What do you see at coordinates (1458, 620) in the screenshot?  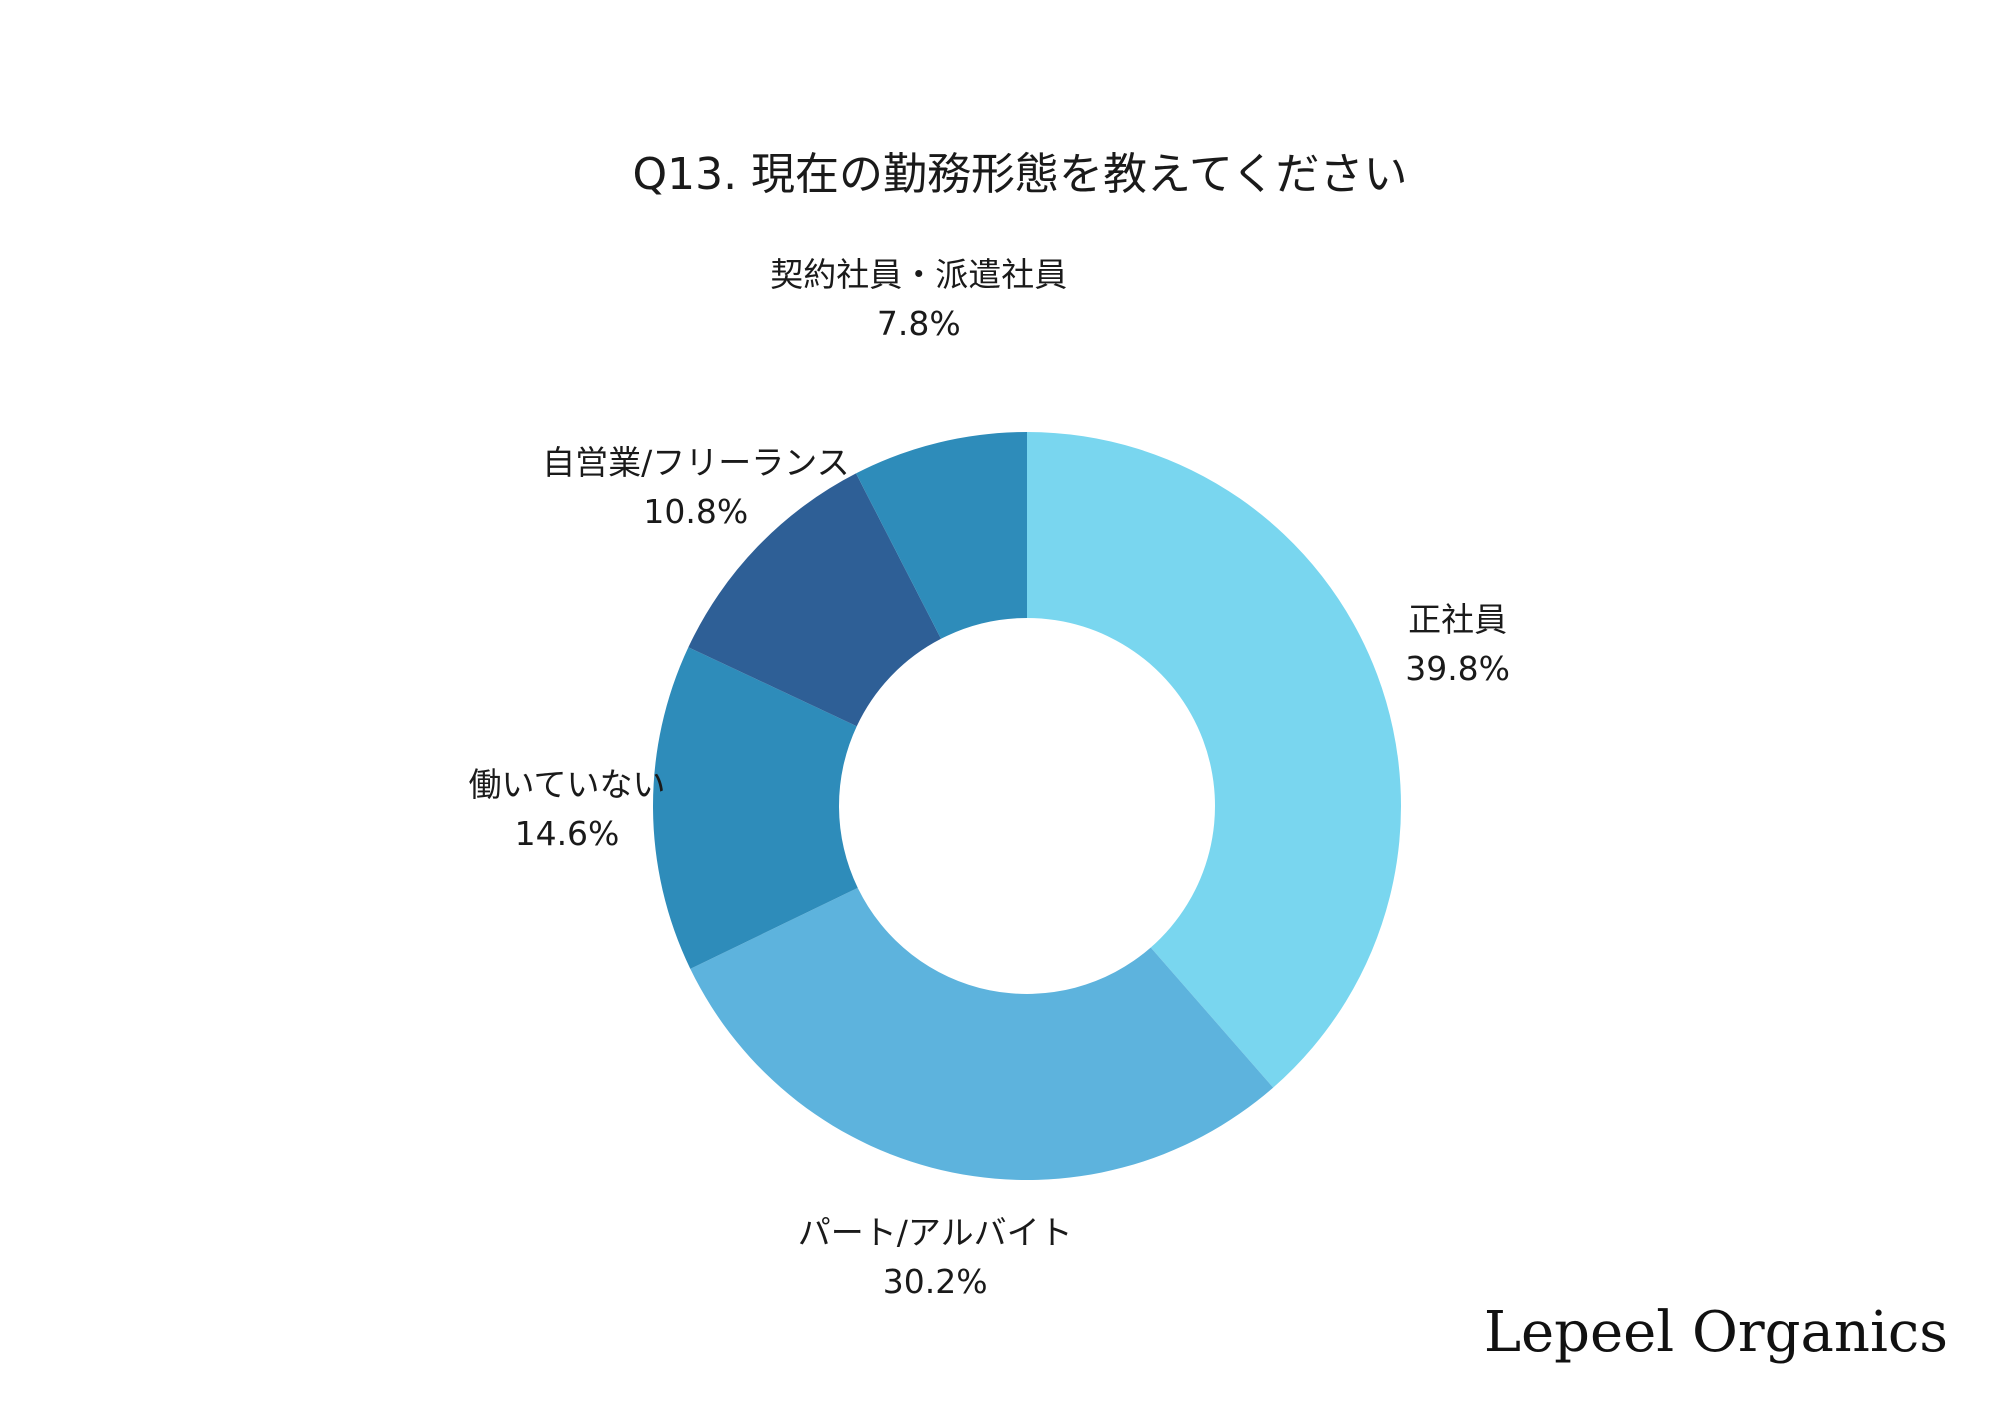 I see `slice-category-label: 正社員` at bounding box center [1458, 620].